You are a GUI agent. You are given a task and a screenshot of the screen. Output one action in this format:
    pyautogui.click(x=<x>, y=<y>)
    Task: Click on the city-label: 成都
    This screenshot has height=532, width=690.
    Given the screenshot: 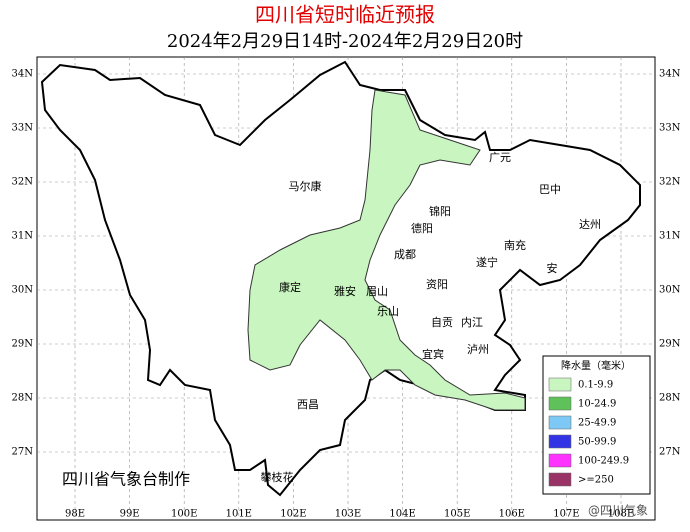 What is the action you would take?
    pyautogui.click(x=405, y=254)
    